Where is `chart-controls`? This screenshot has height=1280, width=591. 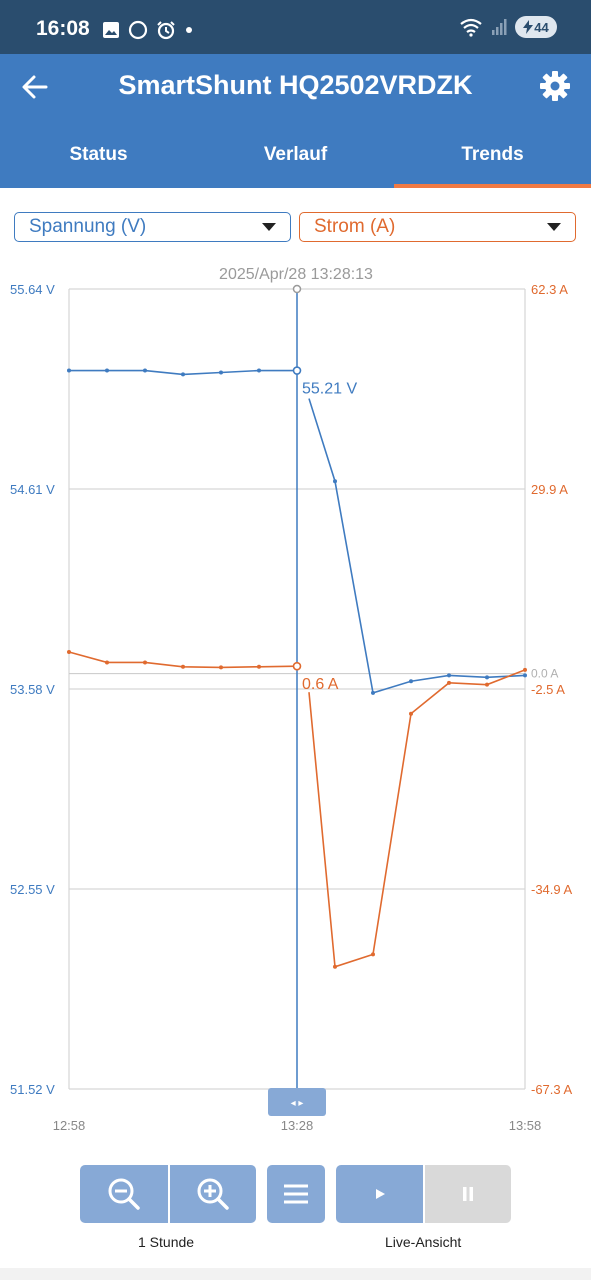 chart-controls is located at coordinates (295, 1195).